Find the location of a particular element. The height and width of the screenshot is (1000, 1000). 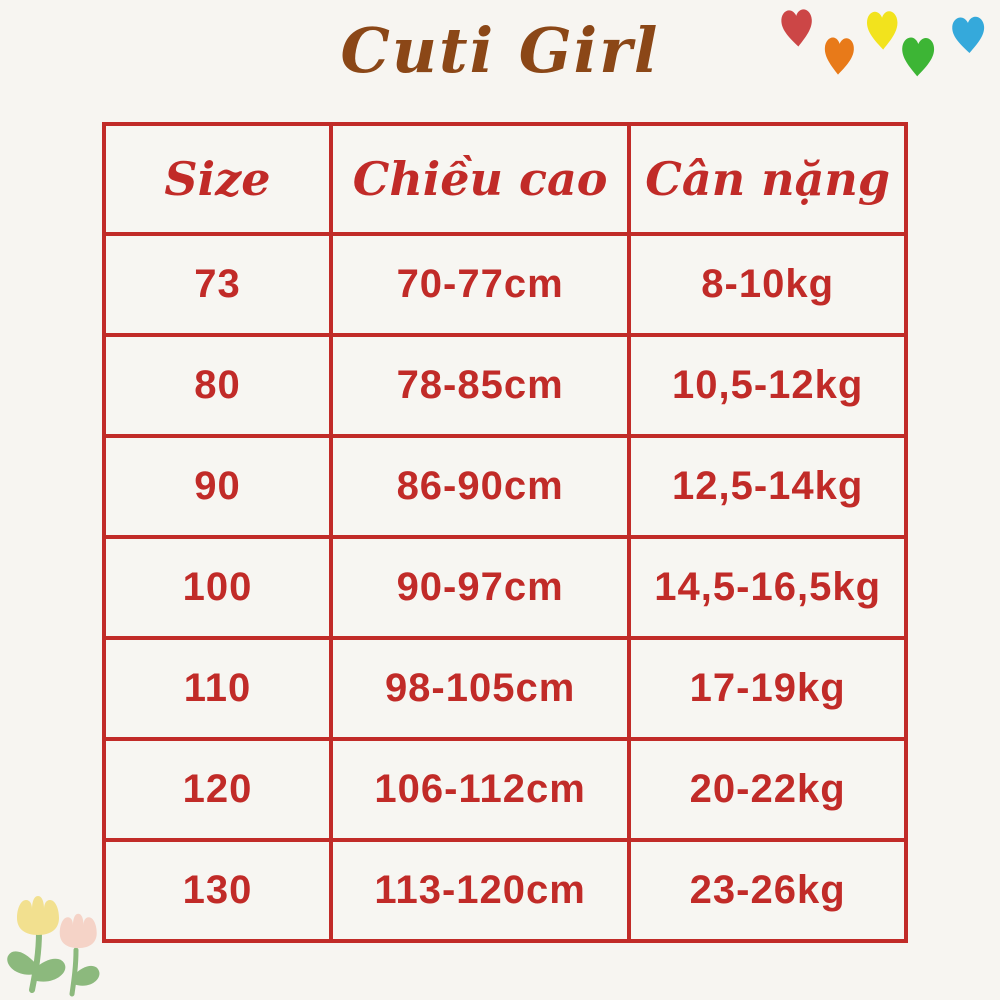

table-row: 100 90-97cm 14,5-16,5kg is located at coordinates (505, 587).